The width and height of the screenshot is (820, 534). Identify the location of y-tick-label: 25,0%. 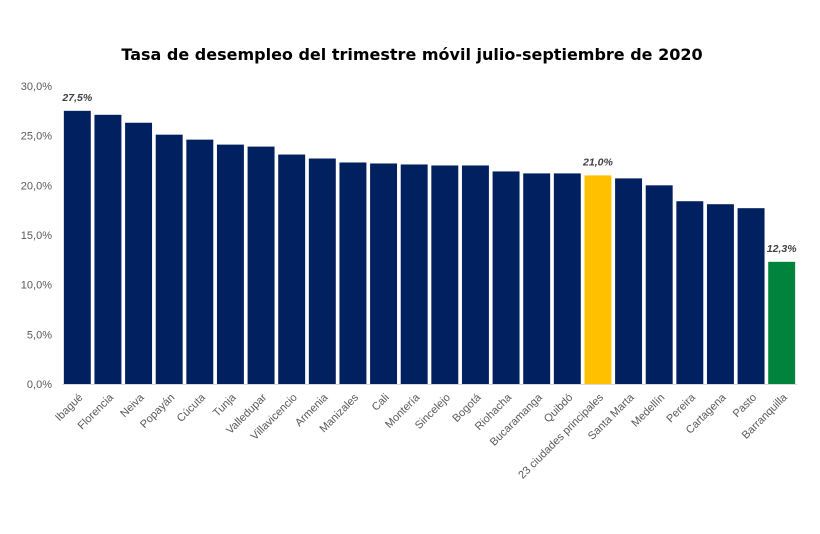
(36, 137).